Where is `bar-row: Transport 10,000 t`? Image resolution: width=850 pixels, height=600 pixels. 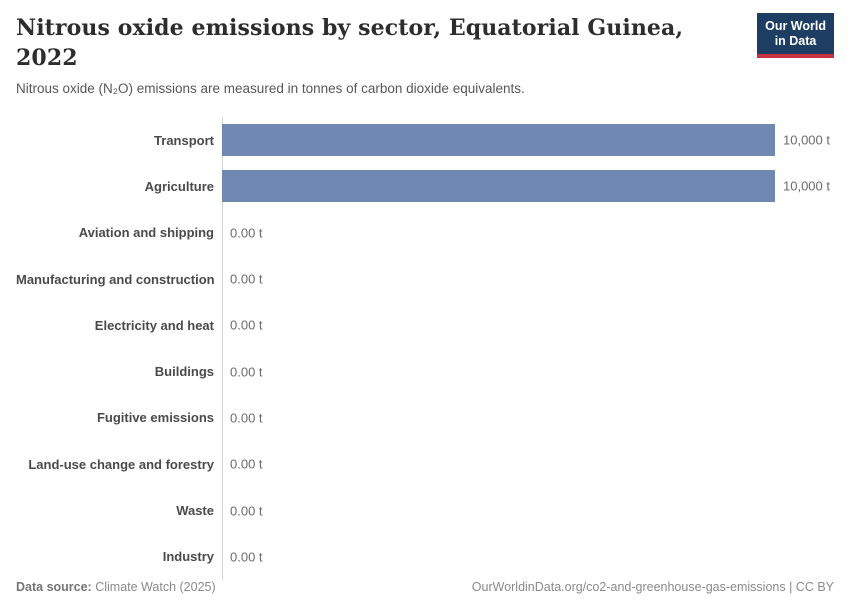 bar-row: Transport 10,000 t is located at coordinates (425, 140).